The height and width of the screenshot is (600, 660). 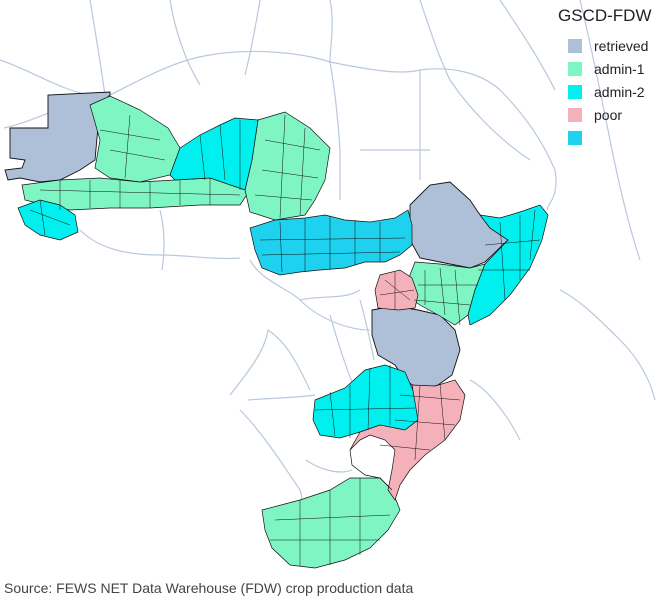 I want to click on legend-item-admin1: admin-1, so click(x=612, y=68).